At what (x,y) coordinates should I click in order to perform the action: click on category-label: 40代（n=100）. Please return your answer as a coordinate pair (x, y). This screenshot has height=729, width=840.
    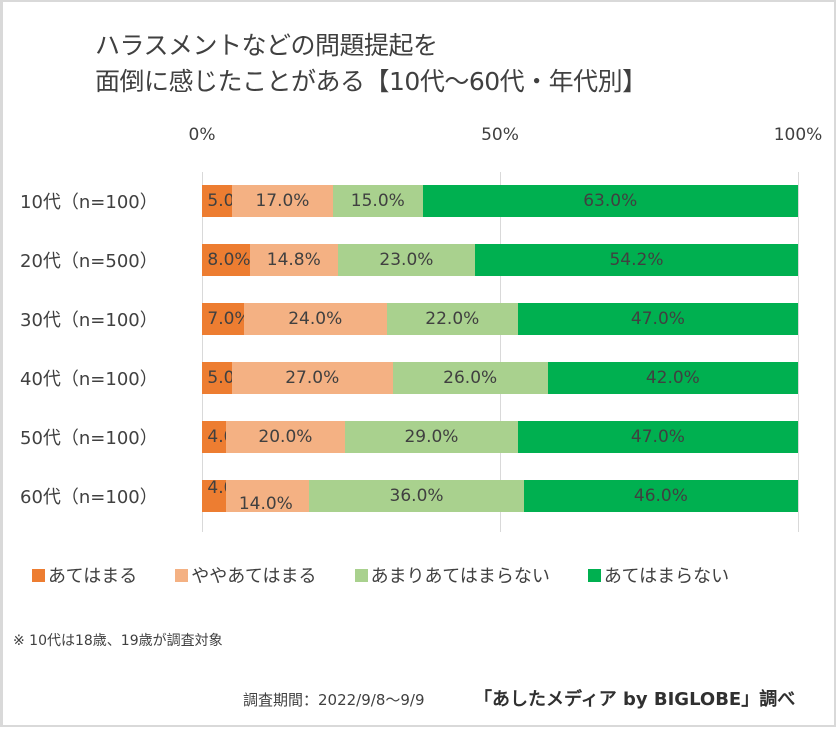
    Looking at the image, I should click on (89, 379).